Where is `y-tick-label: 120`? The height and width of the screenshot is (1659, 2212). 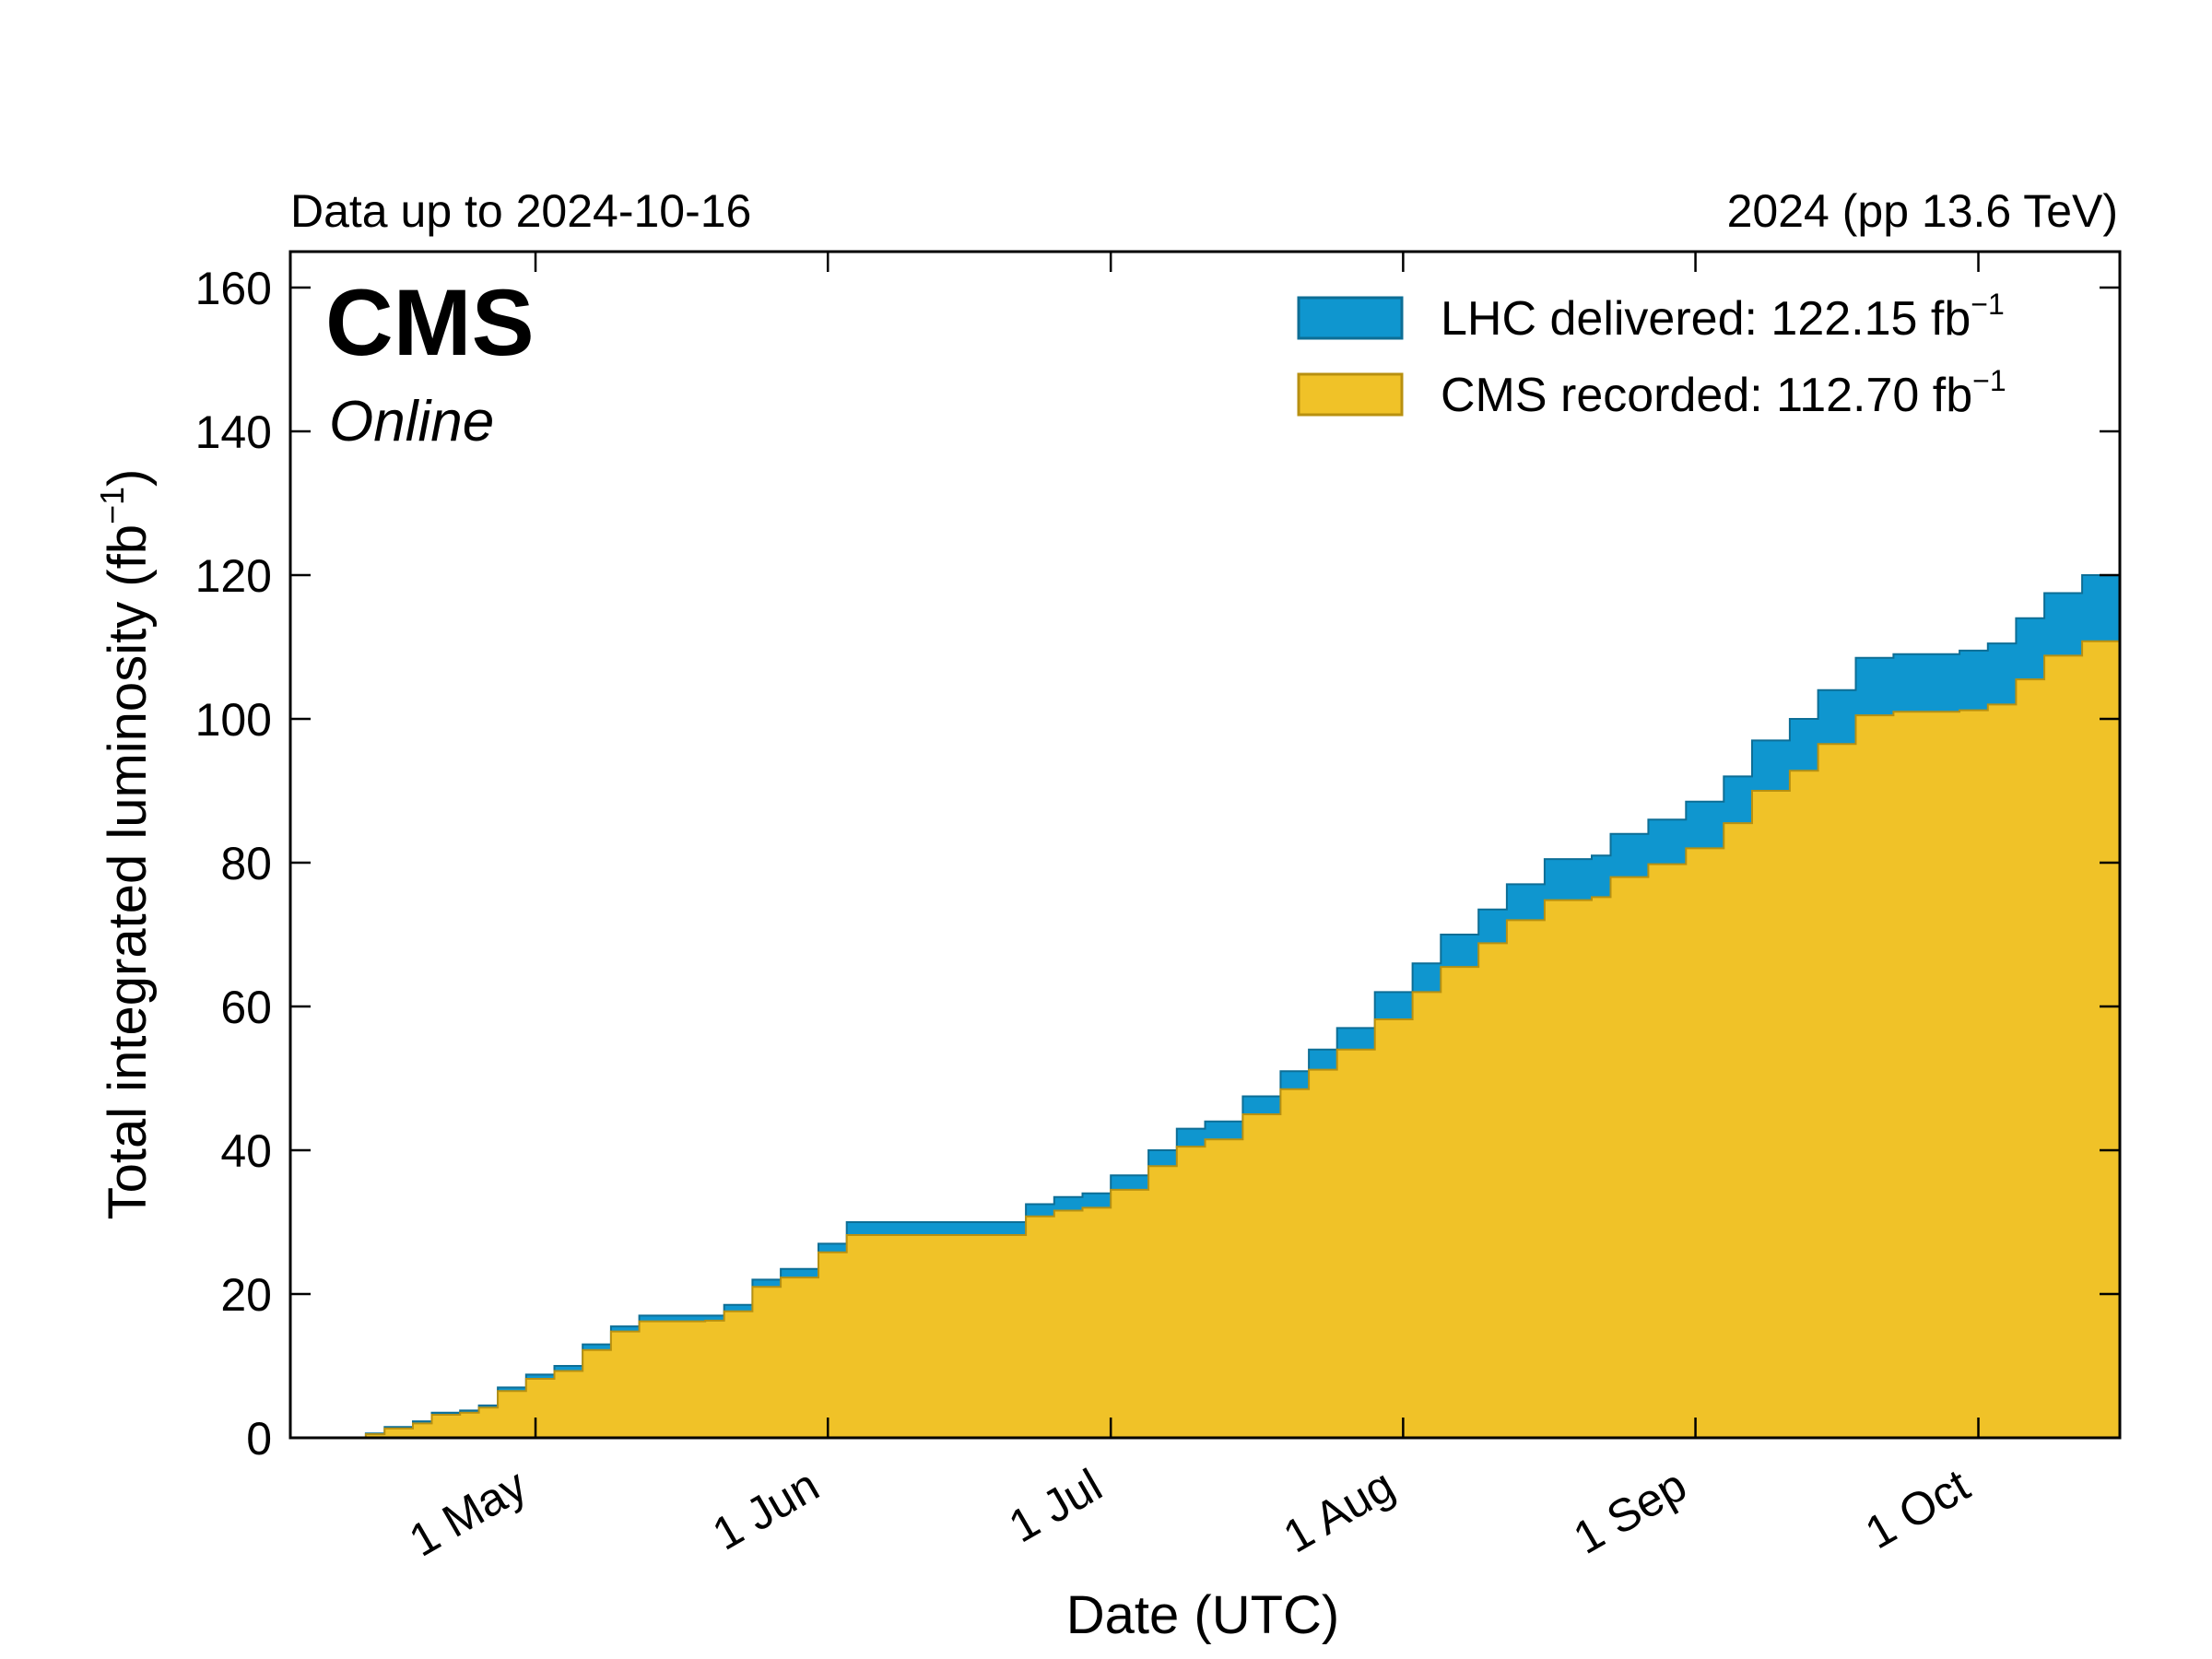
y-tick-label: 120 is located at coordinates (233, 576).